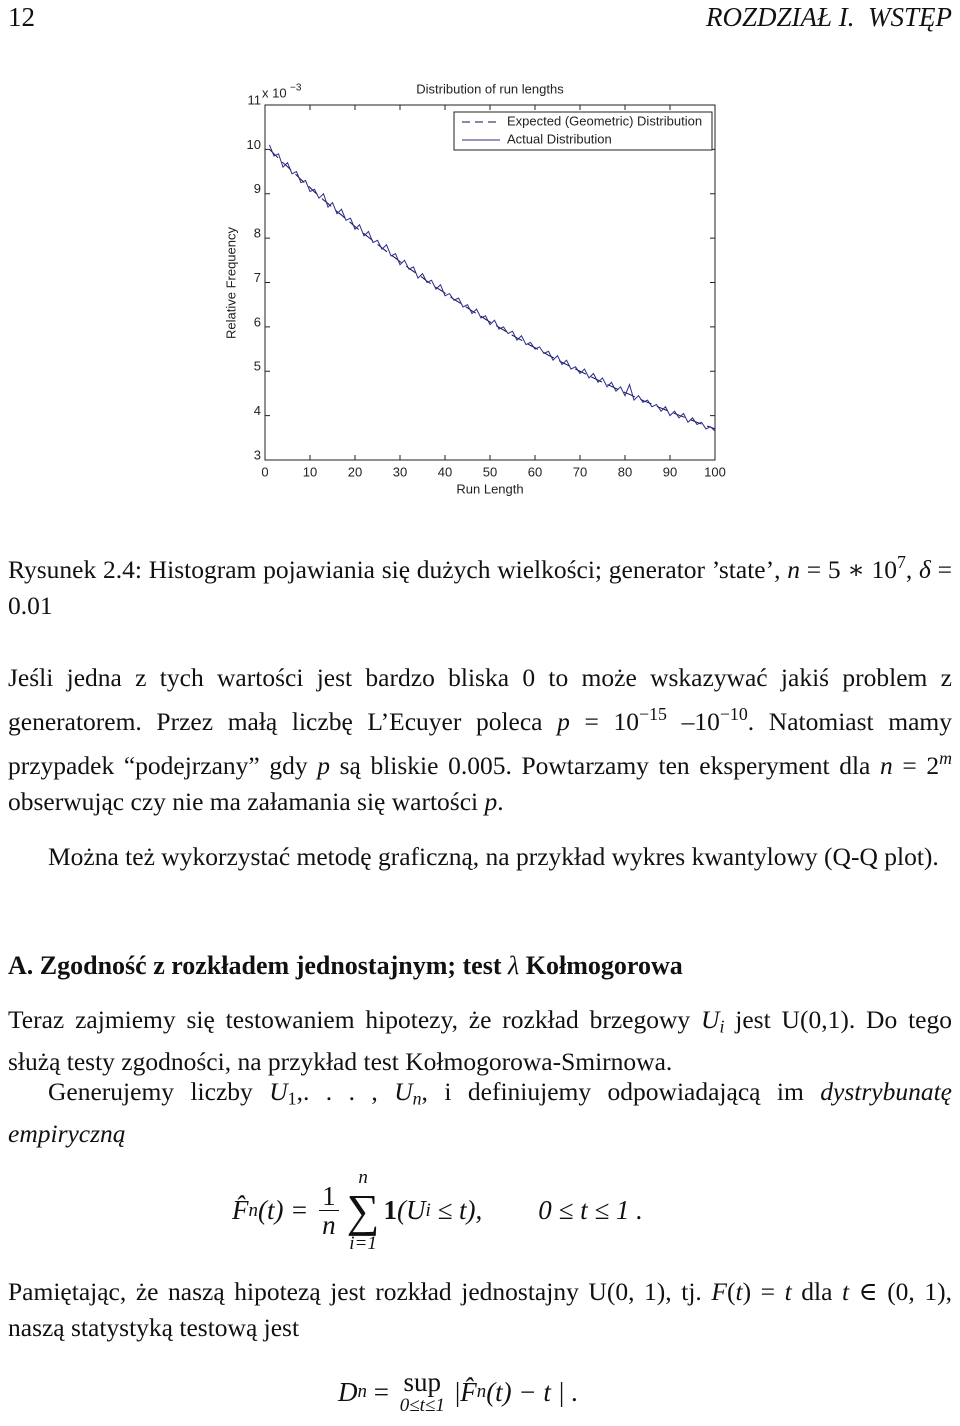 Image resolution: width=960 pixels, height=1426 pixels. I want to click on math: t, so click(739, 1291).